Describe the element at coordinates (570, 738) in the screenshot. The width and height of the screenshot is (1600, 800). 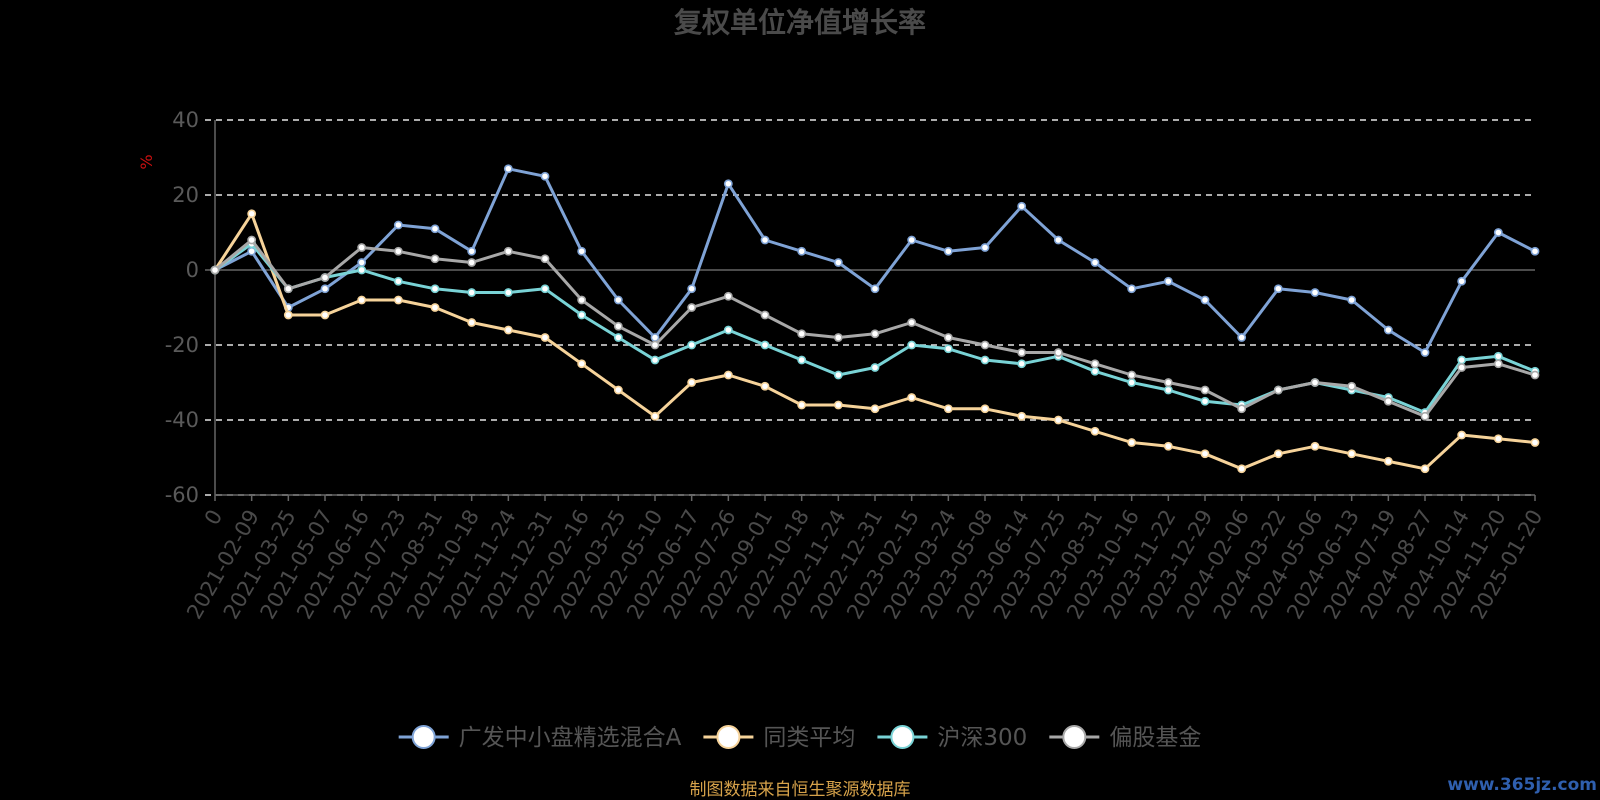
I see `legend-label: 广发中小盘精选混合A` at that location.